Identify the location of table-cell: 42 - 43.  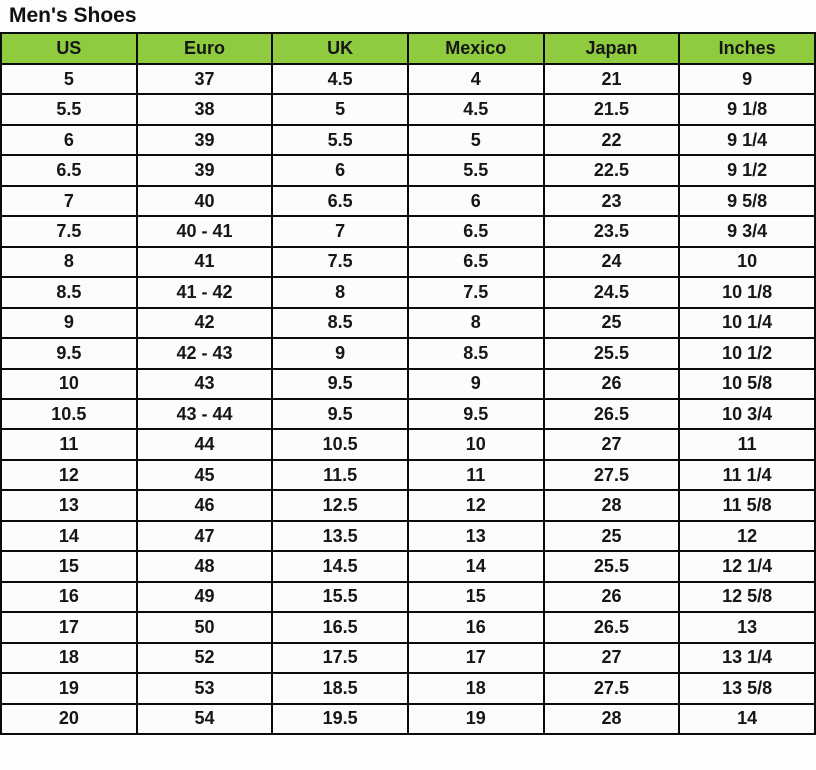
(204, 353).